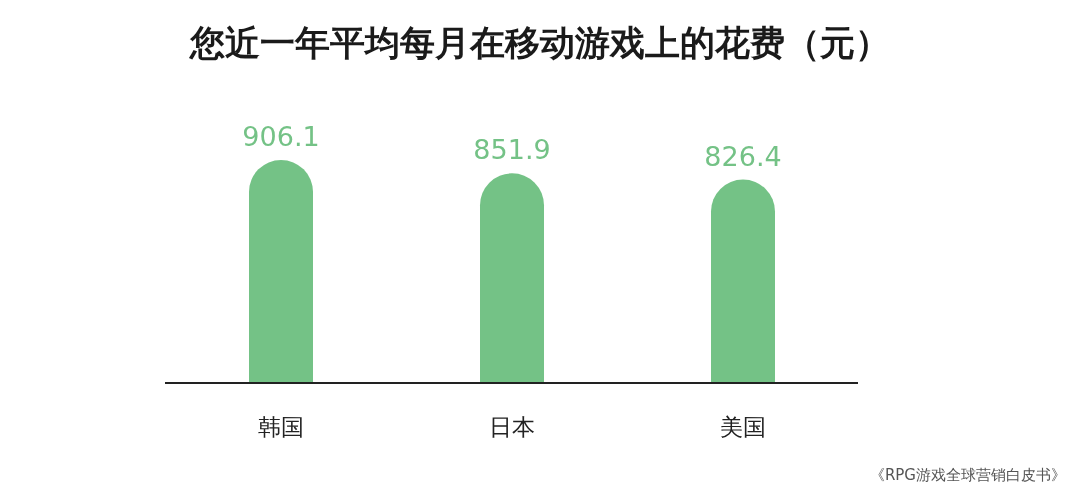 The height and width of the screenshot is (497, 1080). I want to click on data-label: 826.4, so click(743, 156).